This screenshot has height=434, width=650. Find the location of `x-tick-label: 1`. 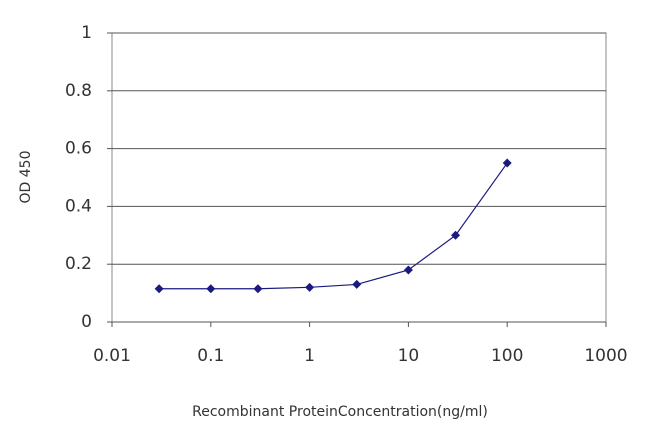

x-tick-label: 1 is located at coordinates (309, 356).